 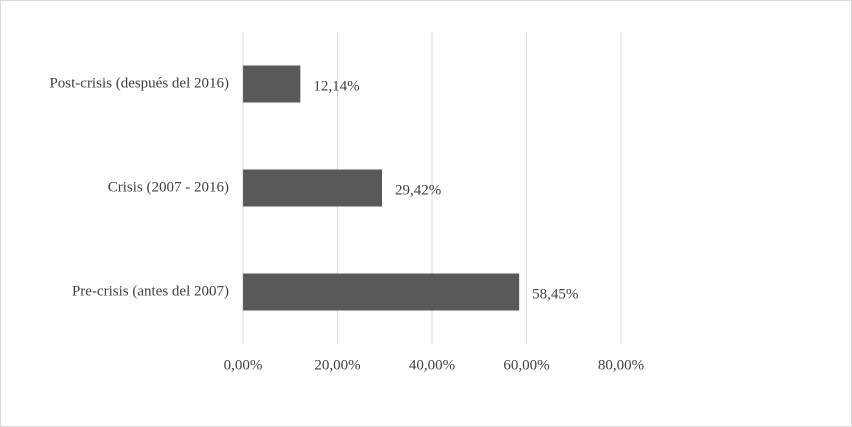 What do you see at coordinates (139, 83) in the screenshot?
I see `y-tick-label: Post-crisis (después del 2016)` at bounding box center [139, 83].